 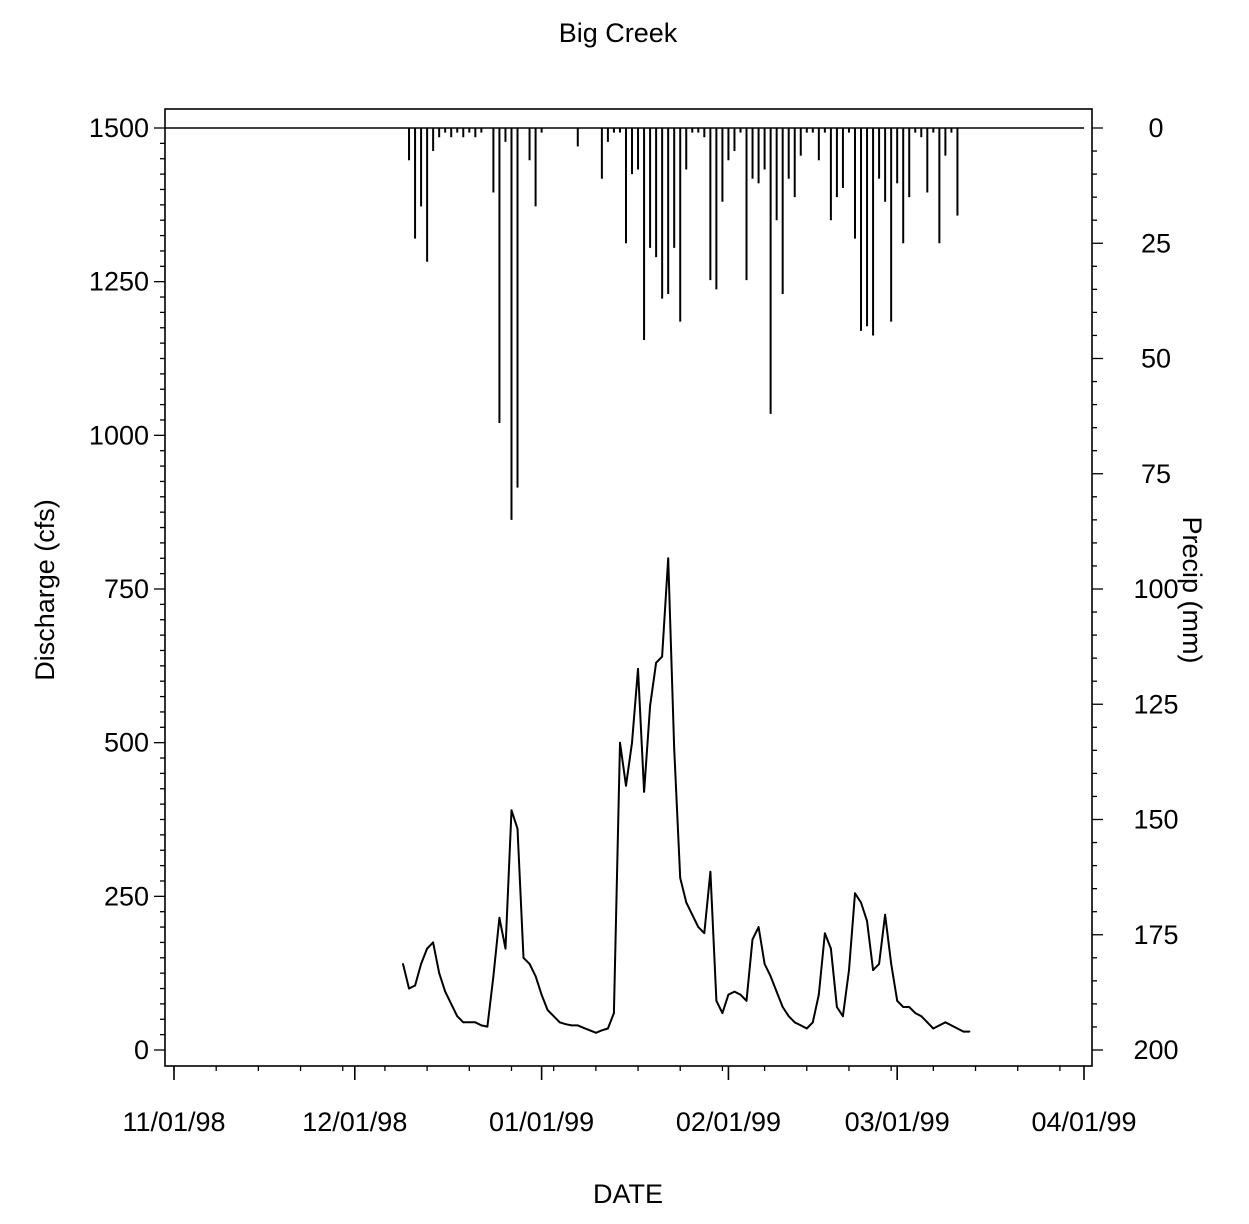 I want to click on x-axis-title: DATE, so click(x=628, y=1194).